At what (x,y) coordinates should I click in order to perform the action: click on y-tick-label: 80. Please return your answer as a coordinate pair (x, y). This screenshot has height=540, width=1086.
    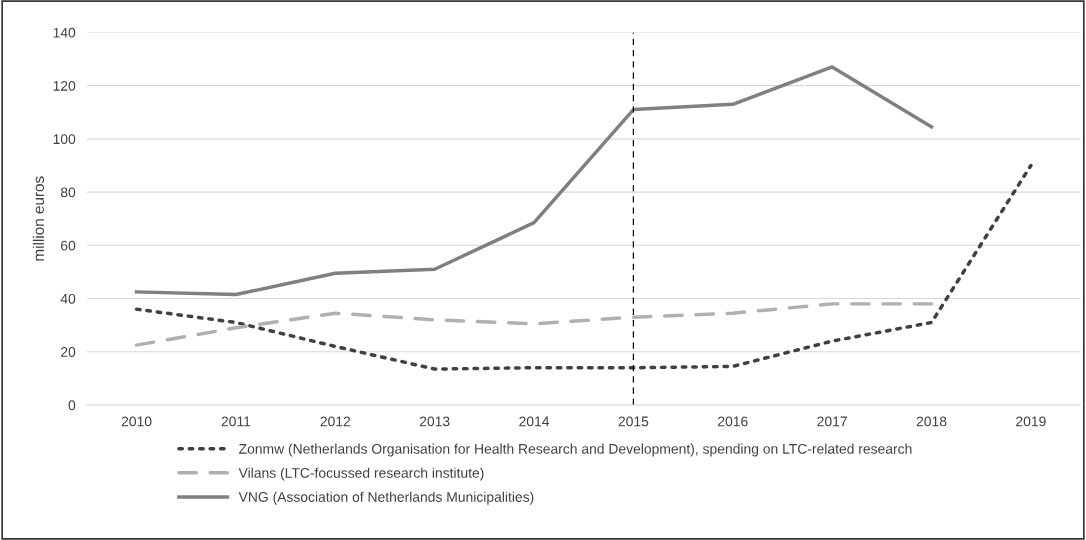
    Looking at the image, I should click on (68, 192).